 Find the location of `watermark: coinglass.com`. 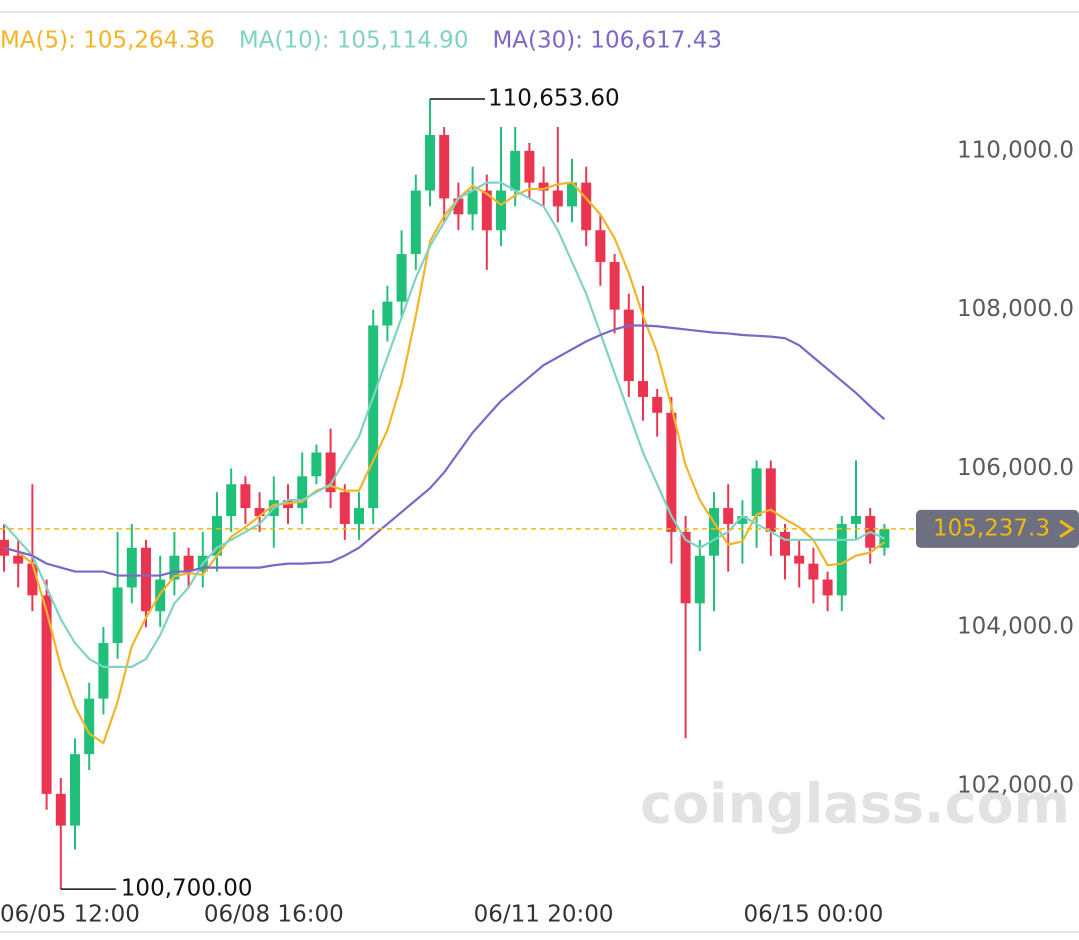

watermark: coinglass.com is located at coordinates (855, 804).